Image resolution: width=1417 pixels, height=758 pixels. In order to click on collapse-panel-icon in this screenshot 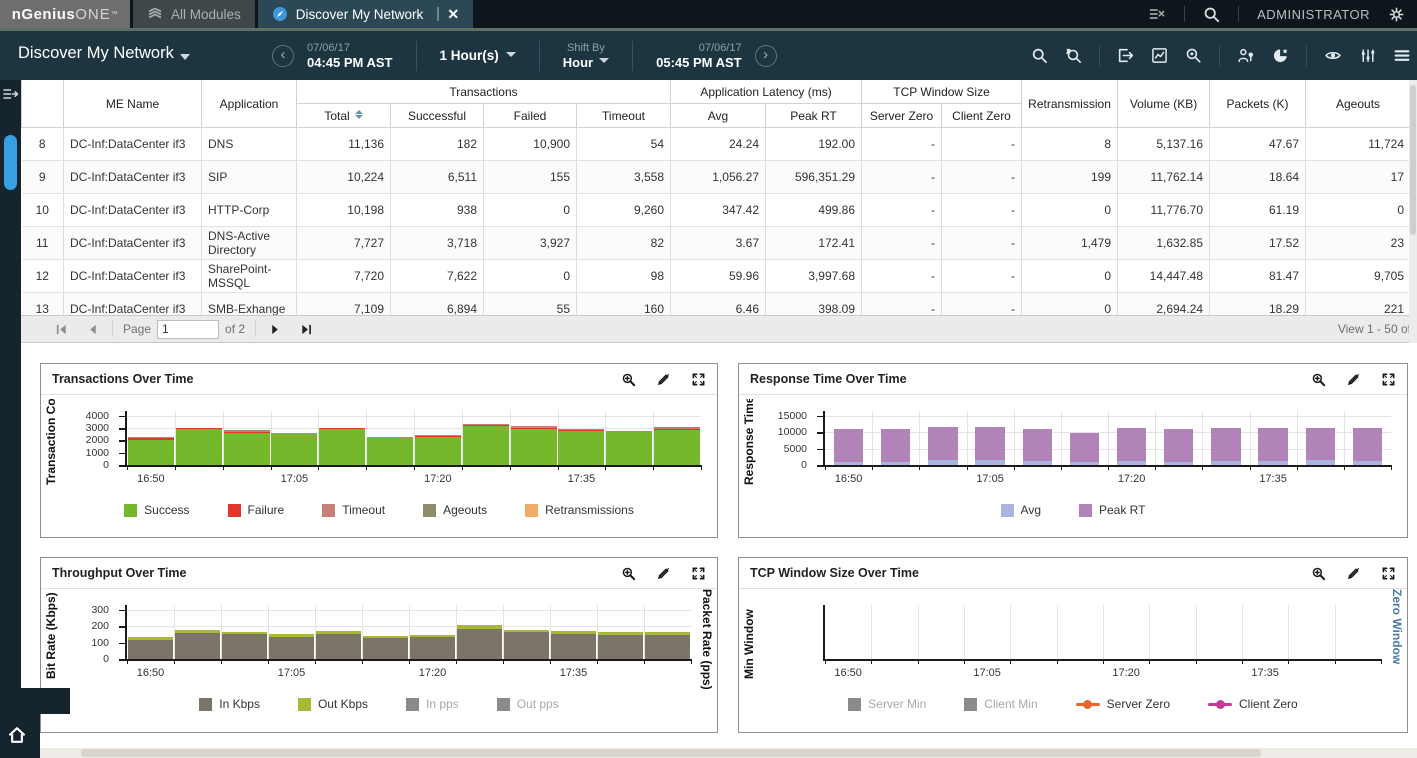, I will do `click(1157, 14)`.